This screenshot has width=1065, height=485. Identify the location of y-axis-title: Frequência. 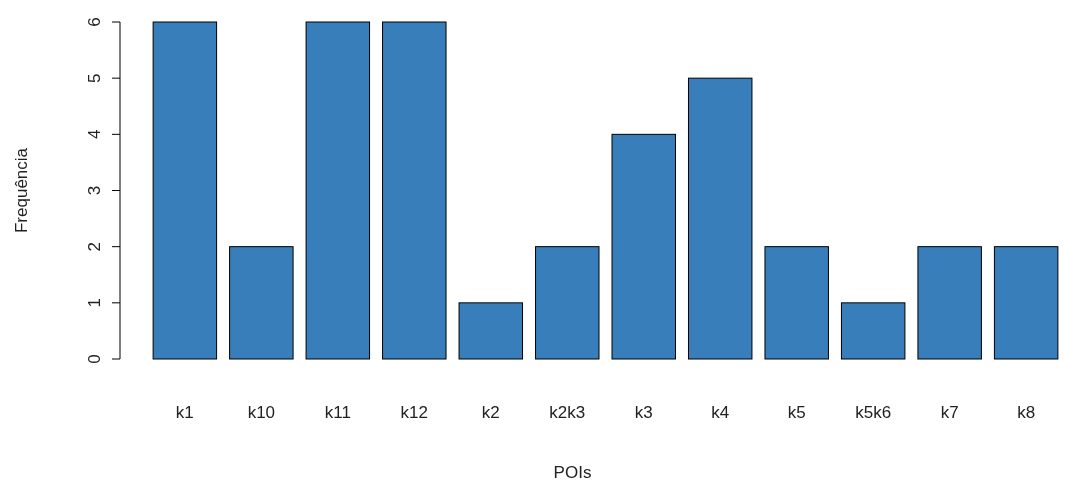
(21, 190).